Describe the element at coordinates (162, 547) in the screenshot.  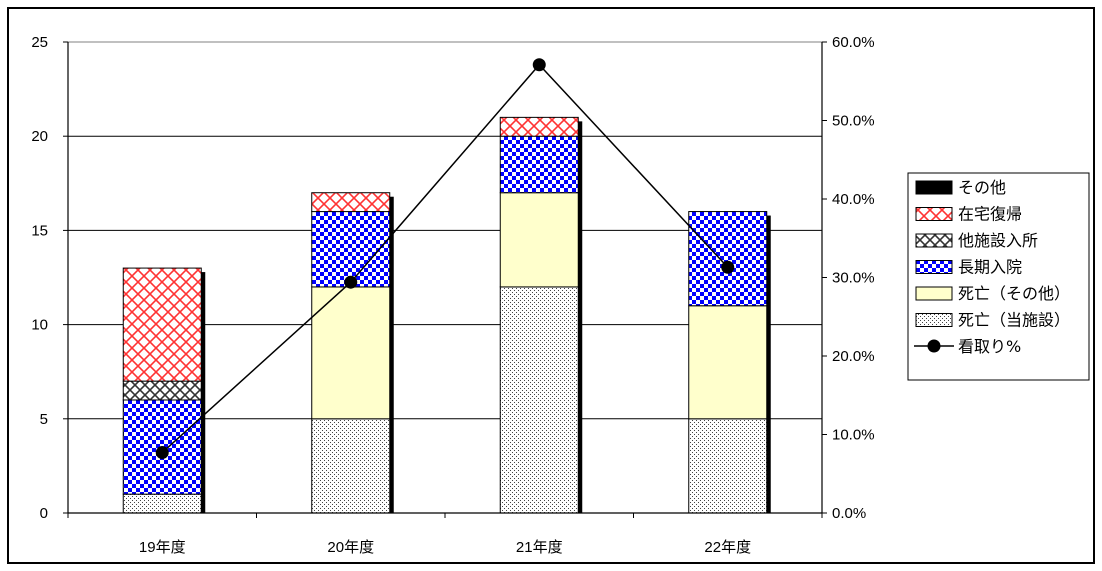
I see `x-axis-tick-label: 19年度` at that location.